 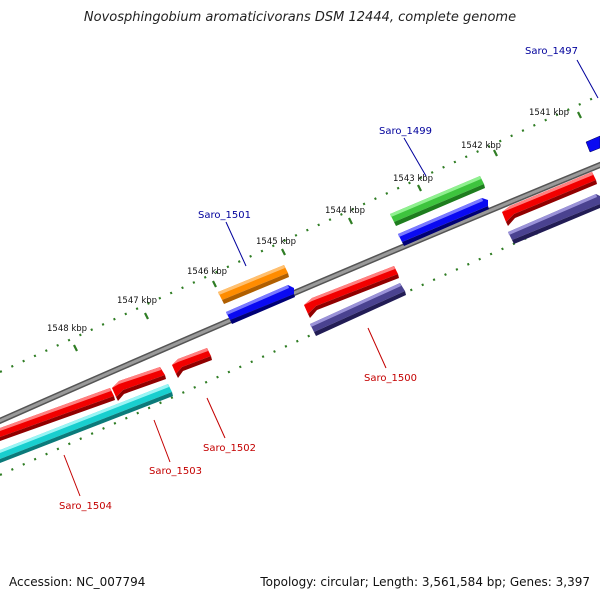 I want to click on gene-label: Saro_1504, so click(x=85, y=506).